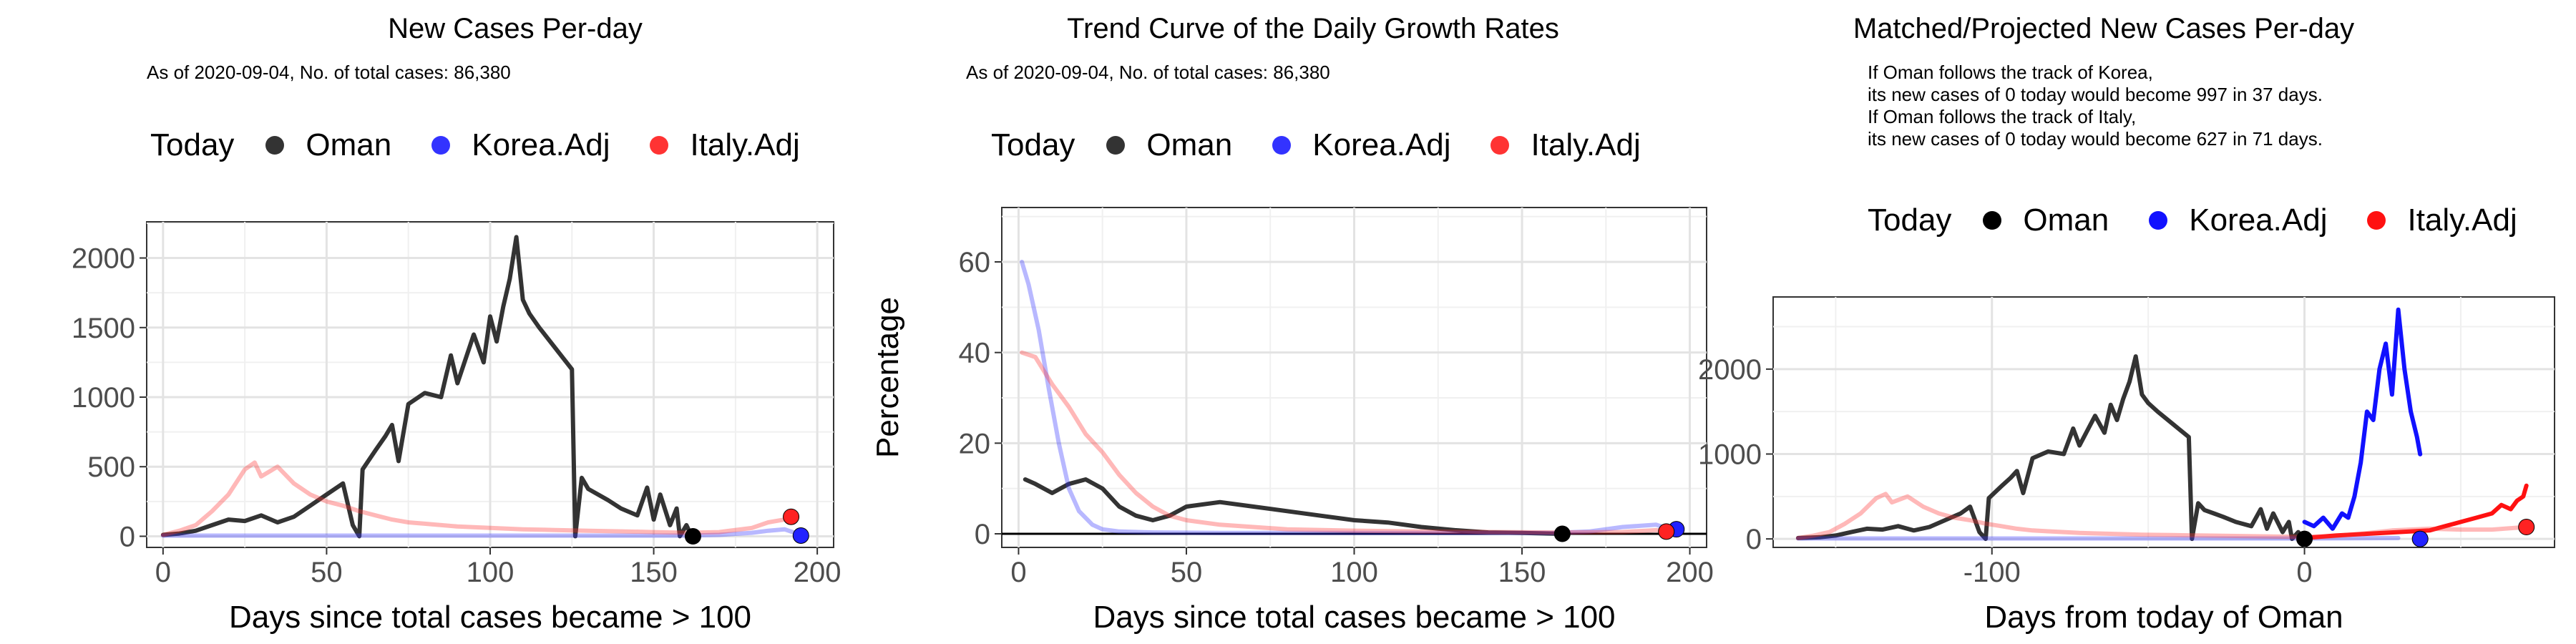 The width and height of the screenshot is (2576, 644). I want to click on plot-area, so click(2163, 422).